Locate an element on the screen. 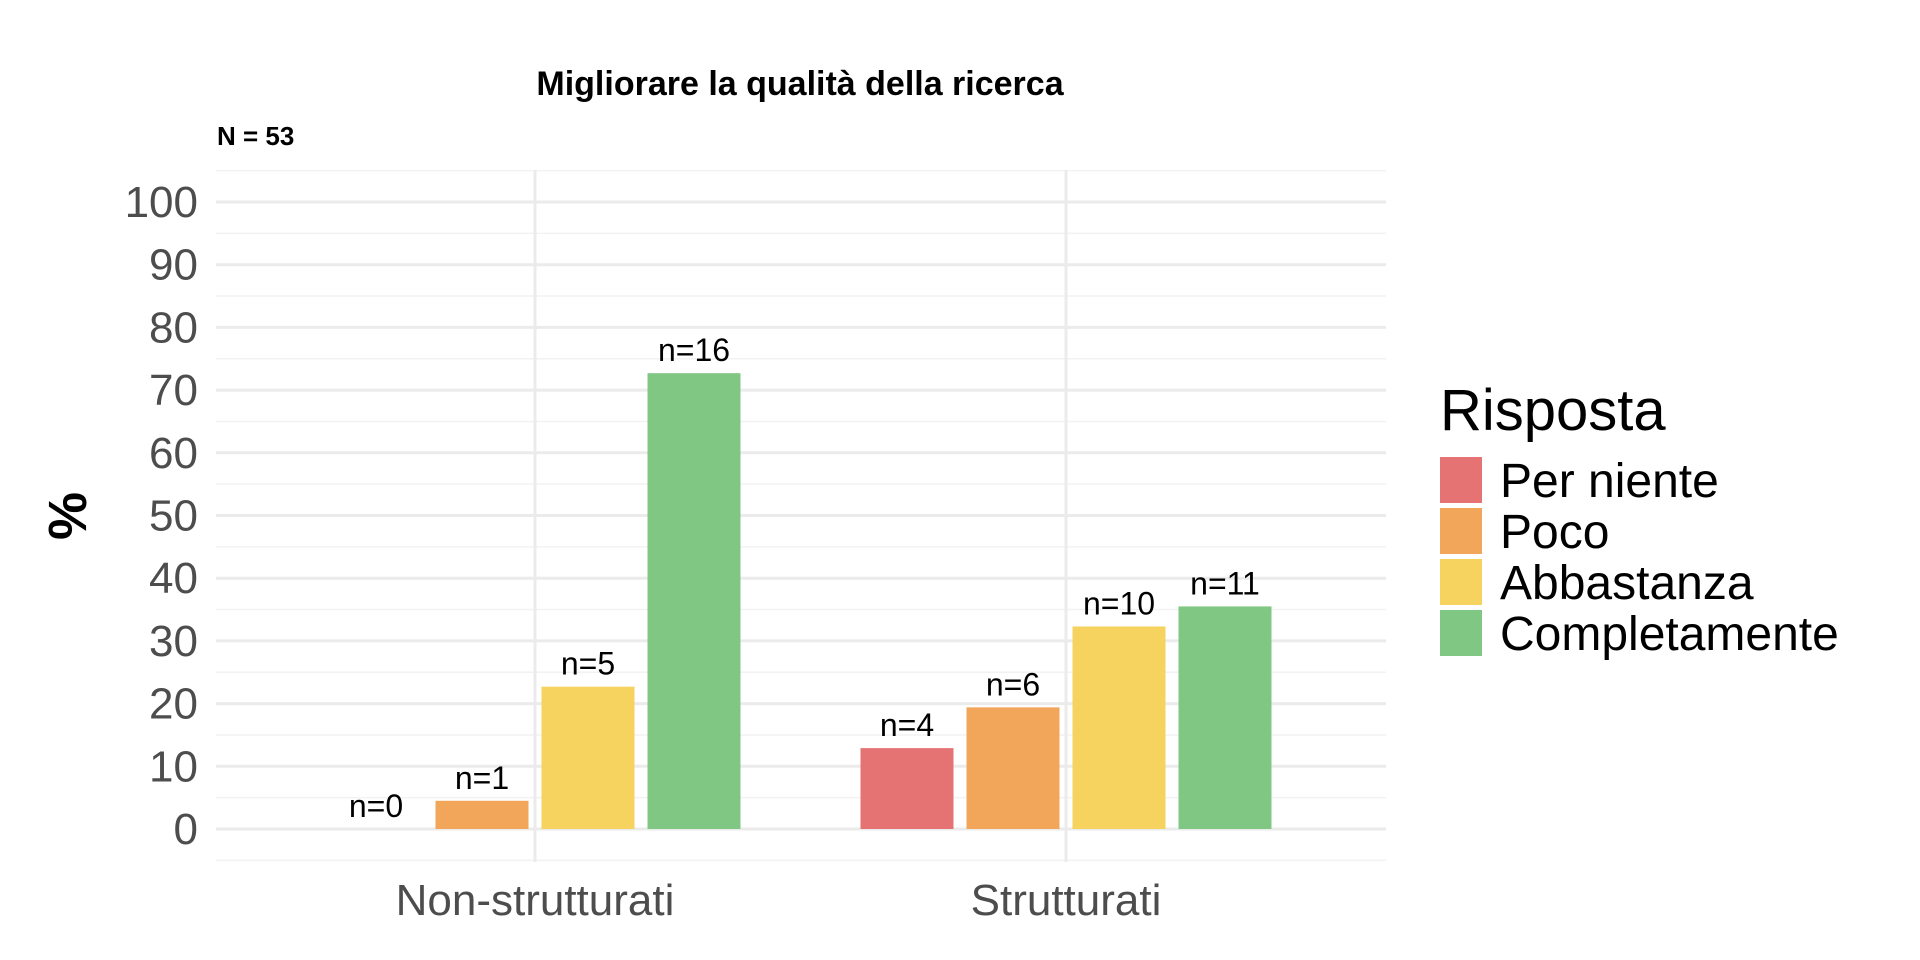 The width and height of the screenshot is (1920, 960). y-tick-label: 90 is located at coordinates (173, 265).